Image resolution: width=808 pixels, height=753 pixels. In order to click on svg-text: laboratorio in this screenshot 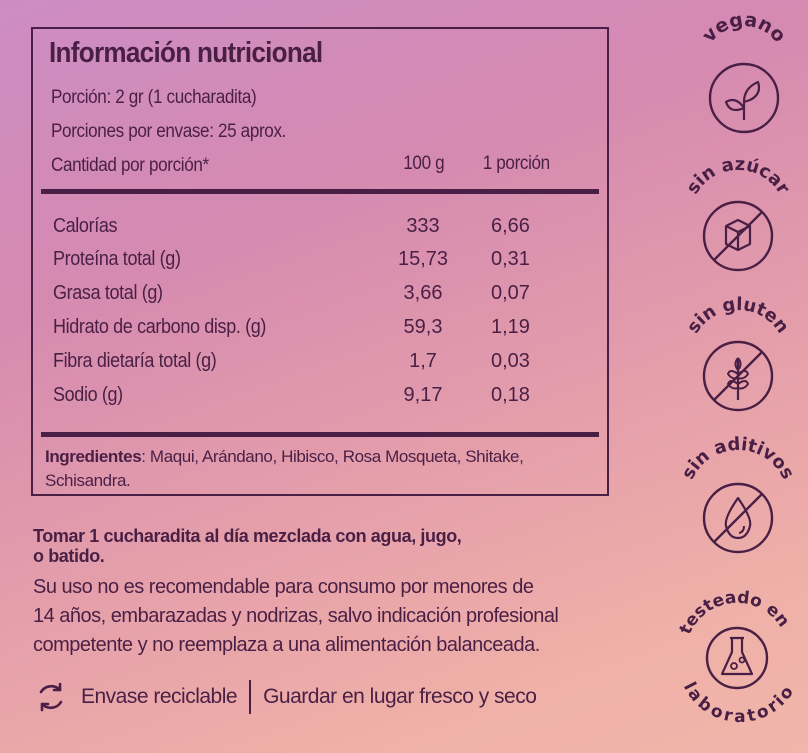, I will do `click(738, 703)`.